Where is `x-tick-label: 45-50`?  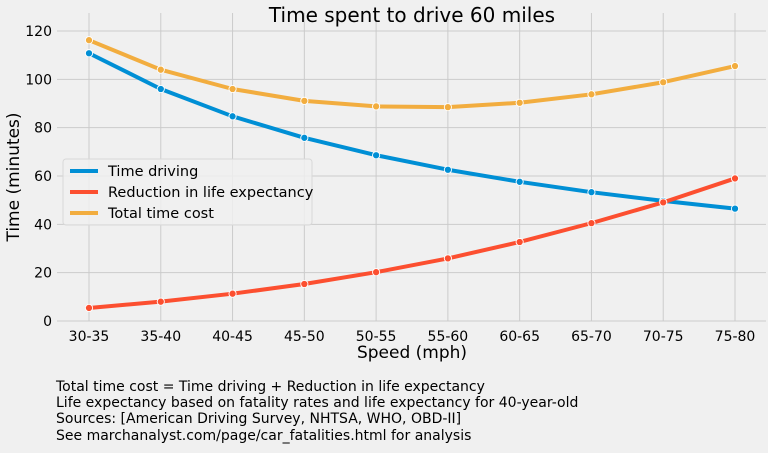 x-tick-label: 45-50 is located at coordinates (304, 337).